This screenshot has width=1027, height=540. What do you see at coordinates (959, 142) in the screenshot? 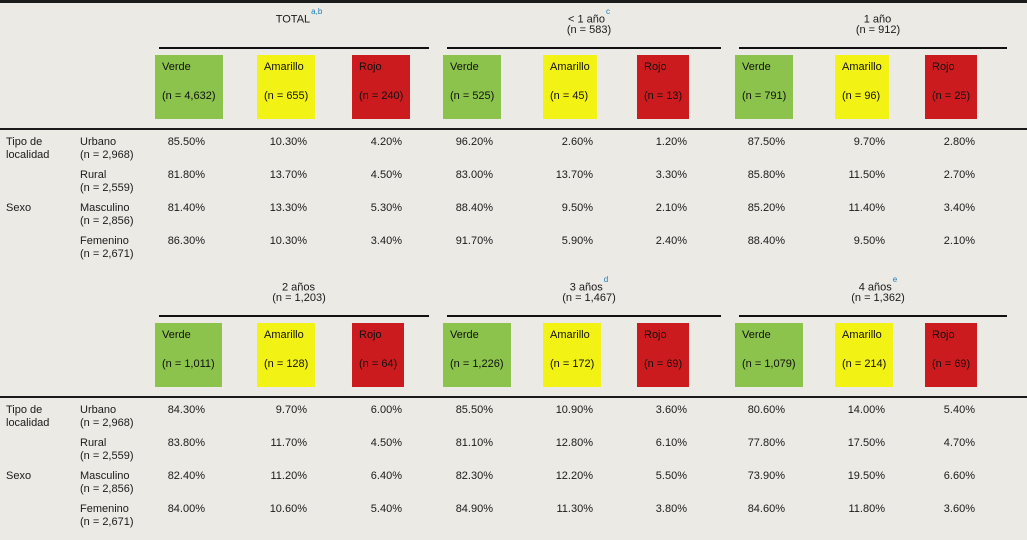
I see `value-cell: 2.80%` at bounding box center [959, 142].